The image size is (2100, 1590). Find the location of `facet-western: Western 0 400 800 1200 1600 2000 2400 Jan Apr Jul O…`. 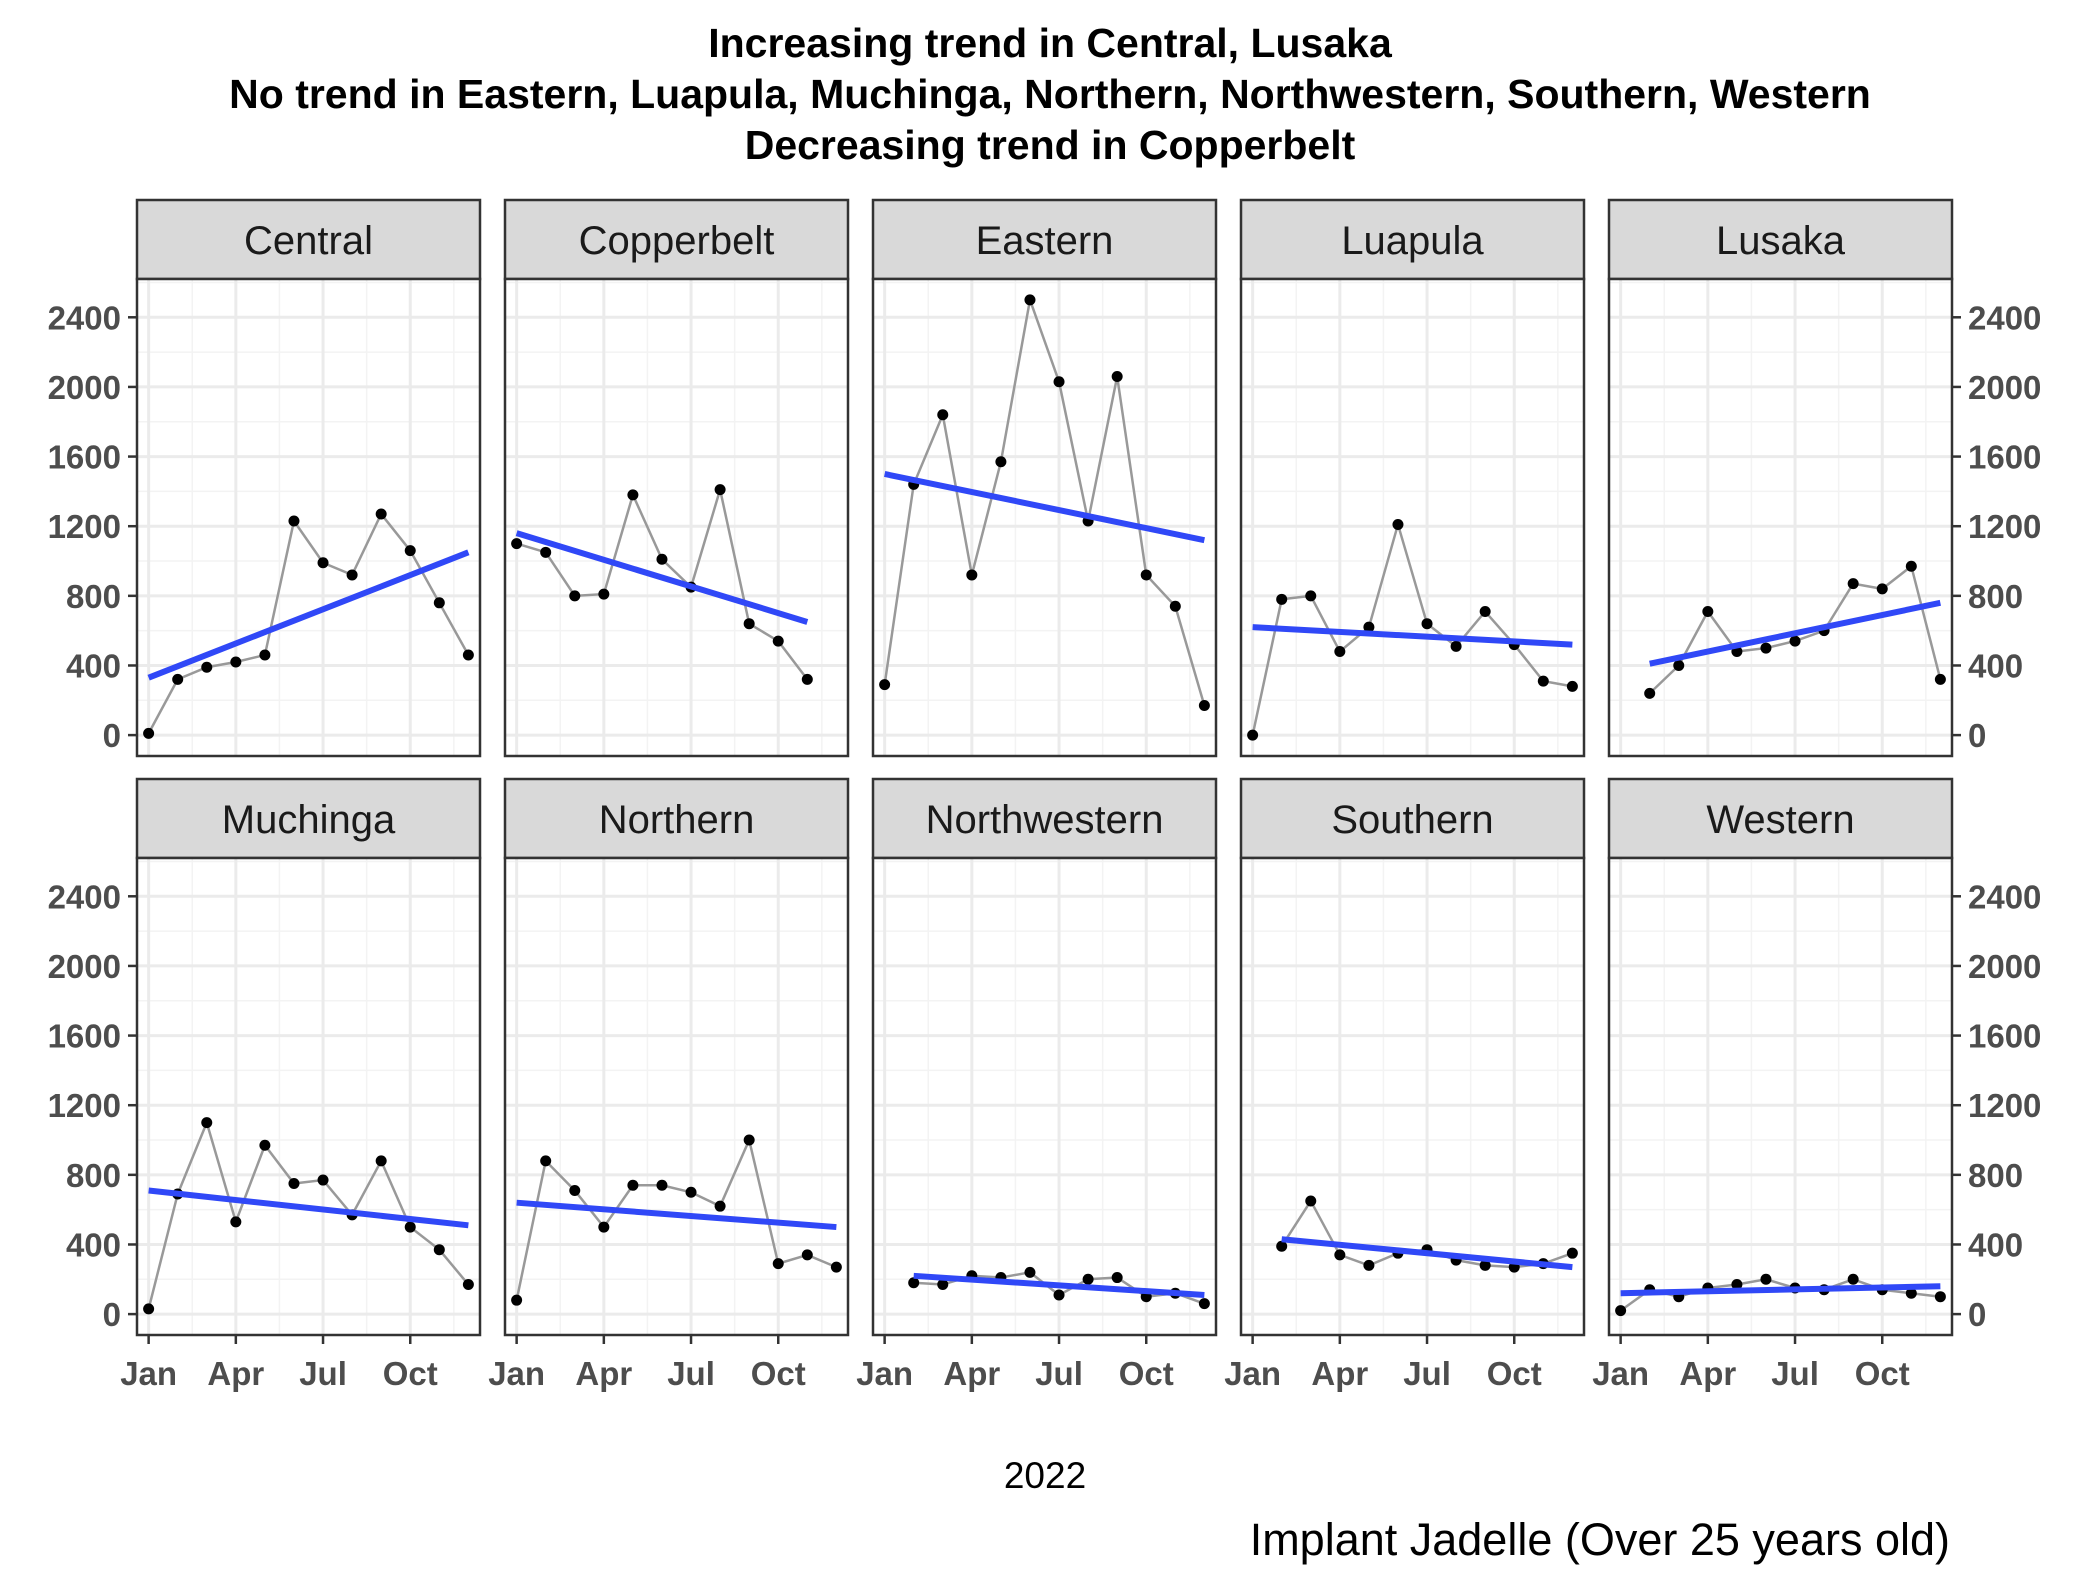

facet-western: Western 0 400 800 1200 1600 2000 2400 Jan Apr Jul O… is located at coordinates (1816, 1084).